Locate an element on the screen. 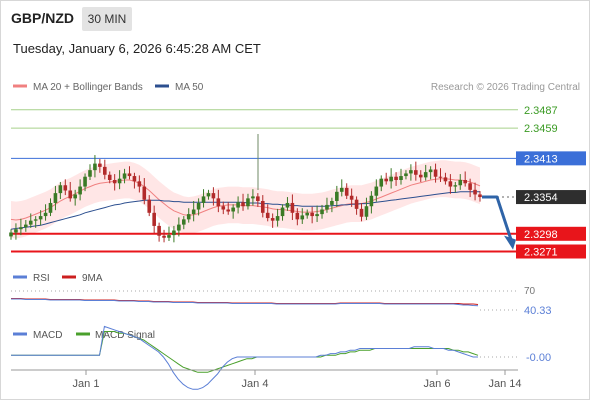 This screenshot has height=400, width=590. ma50-line is located at coordinates (245, 210).